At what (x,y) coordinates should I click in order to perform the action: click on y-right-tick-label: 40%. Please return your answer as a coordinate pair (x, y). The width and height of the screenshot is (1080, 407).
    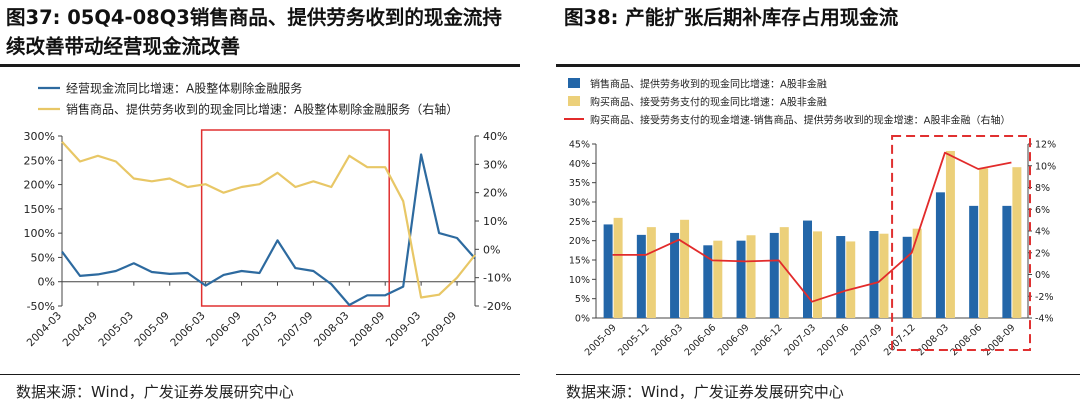
    Looking at the image, I should click on (495, 136).